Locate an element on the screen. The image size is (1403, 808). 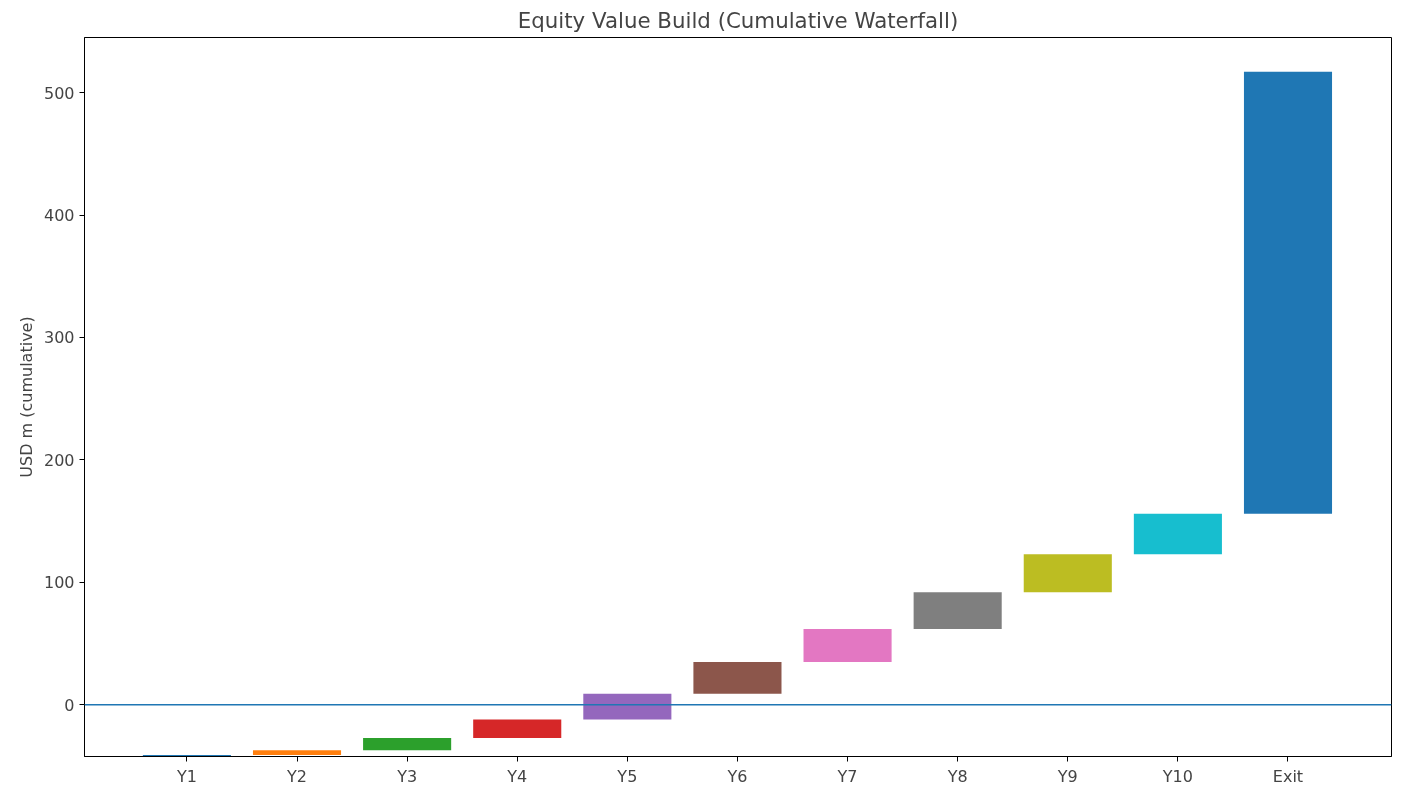
x-tick-label: Y7 is located at coordinates (847, 776).